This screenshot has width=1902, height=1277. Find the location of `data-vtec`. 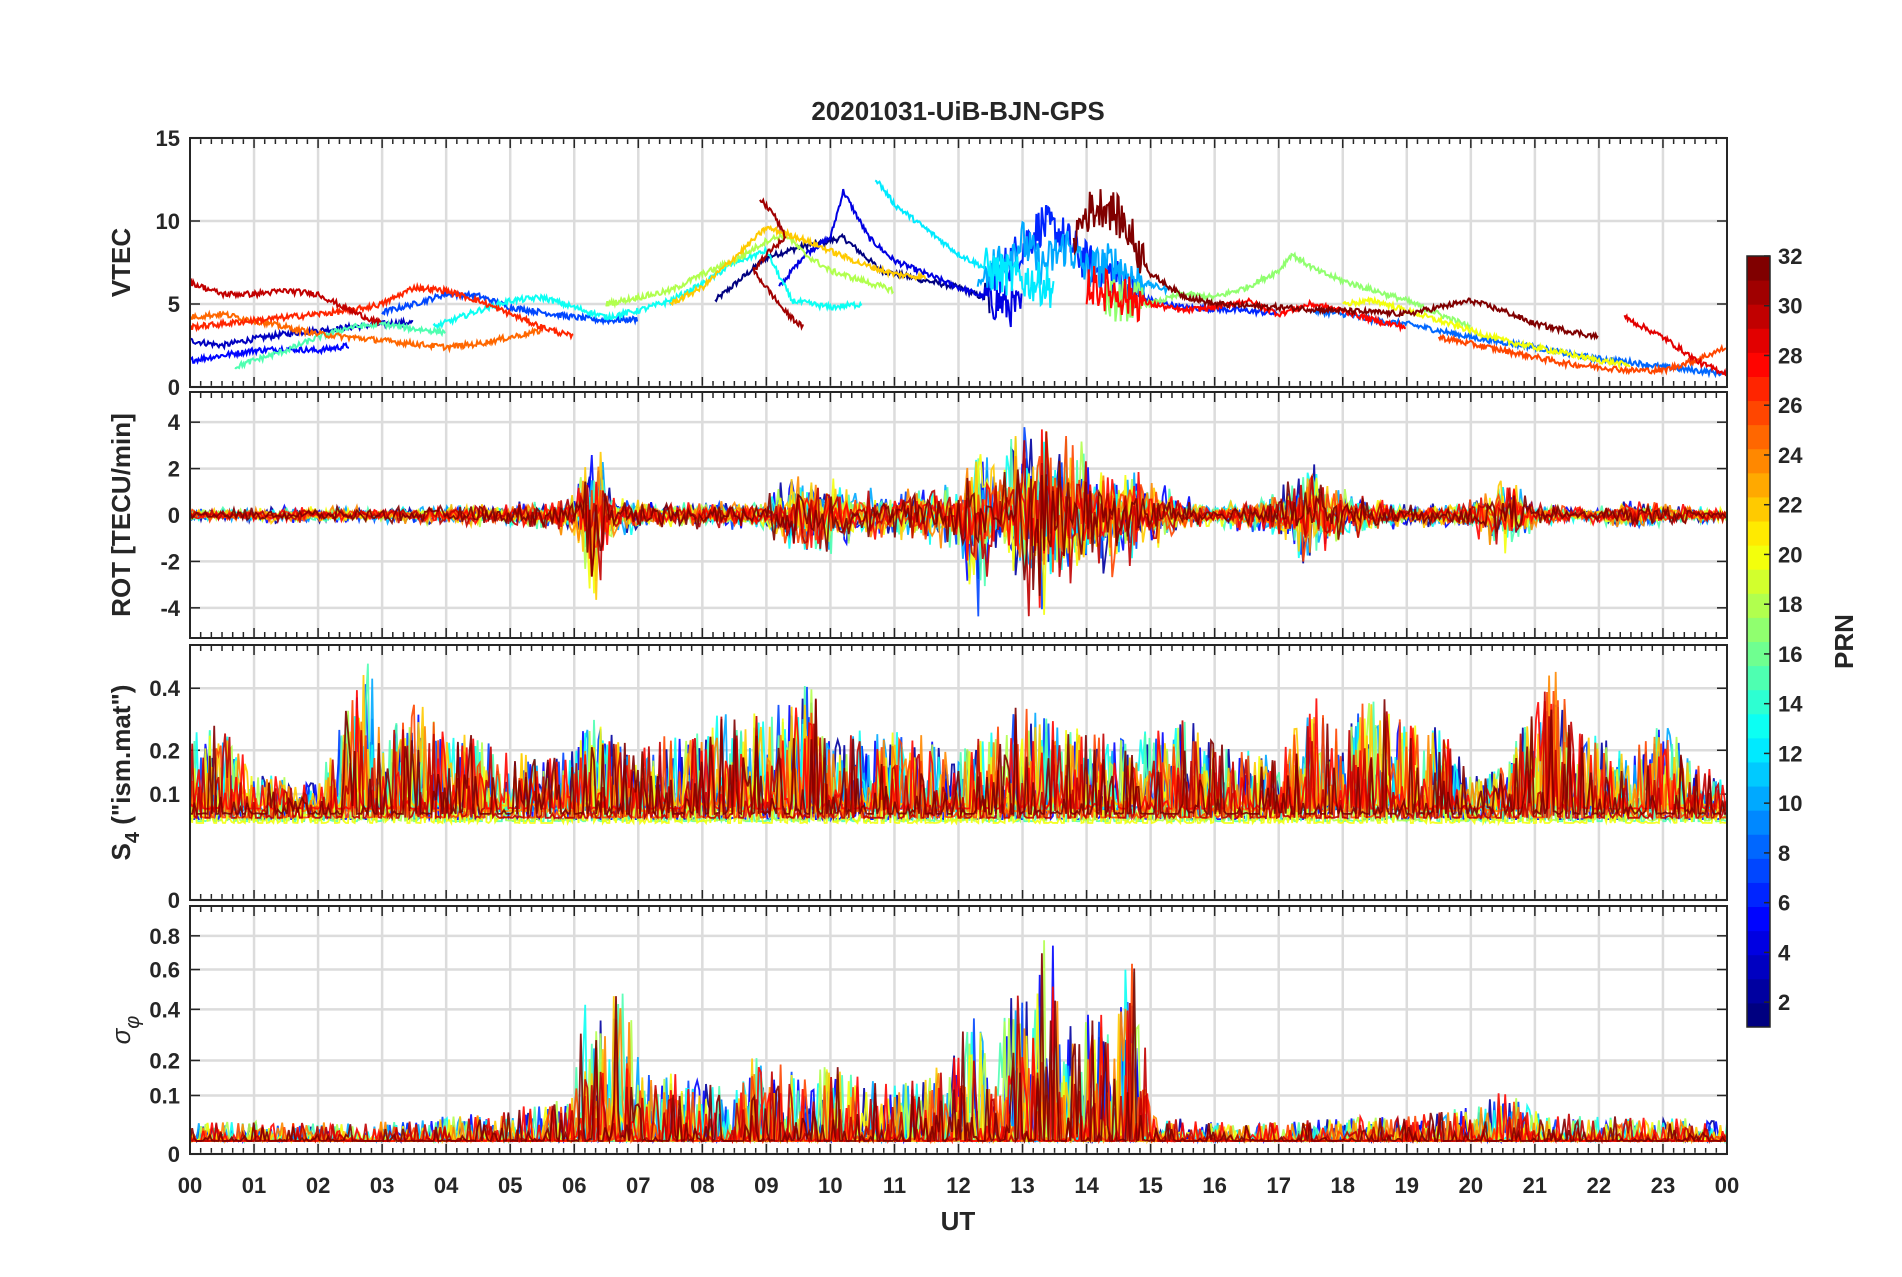

data-vtec is located at coordinates (958, 279).